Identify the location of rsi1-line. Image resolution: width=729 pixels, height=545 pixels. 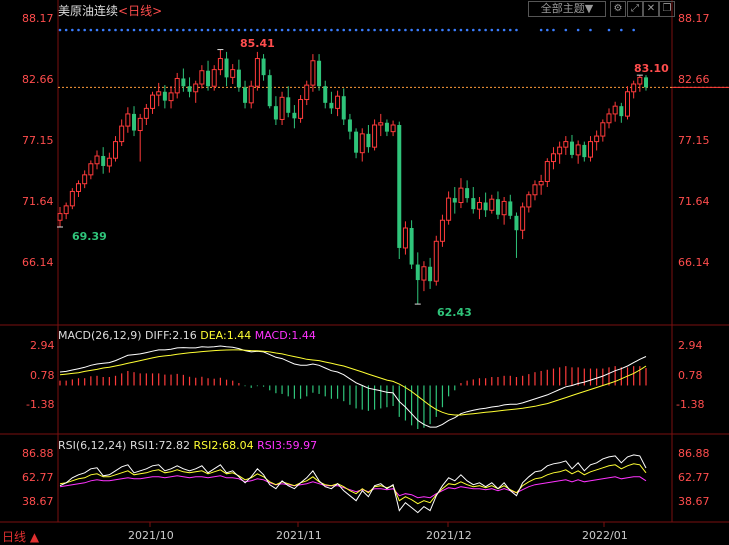
(353, 484).